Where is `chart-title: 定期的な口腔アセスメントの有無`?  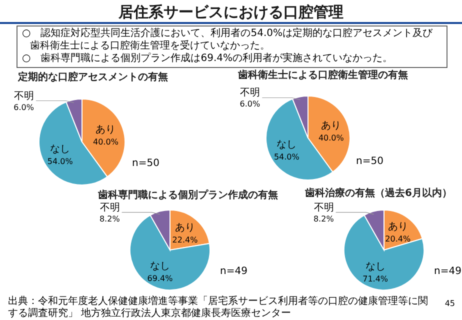 chart-title: 定期的な口腔アセスメントの有無 is located at coordinates (92, 77).